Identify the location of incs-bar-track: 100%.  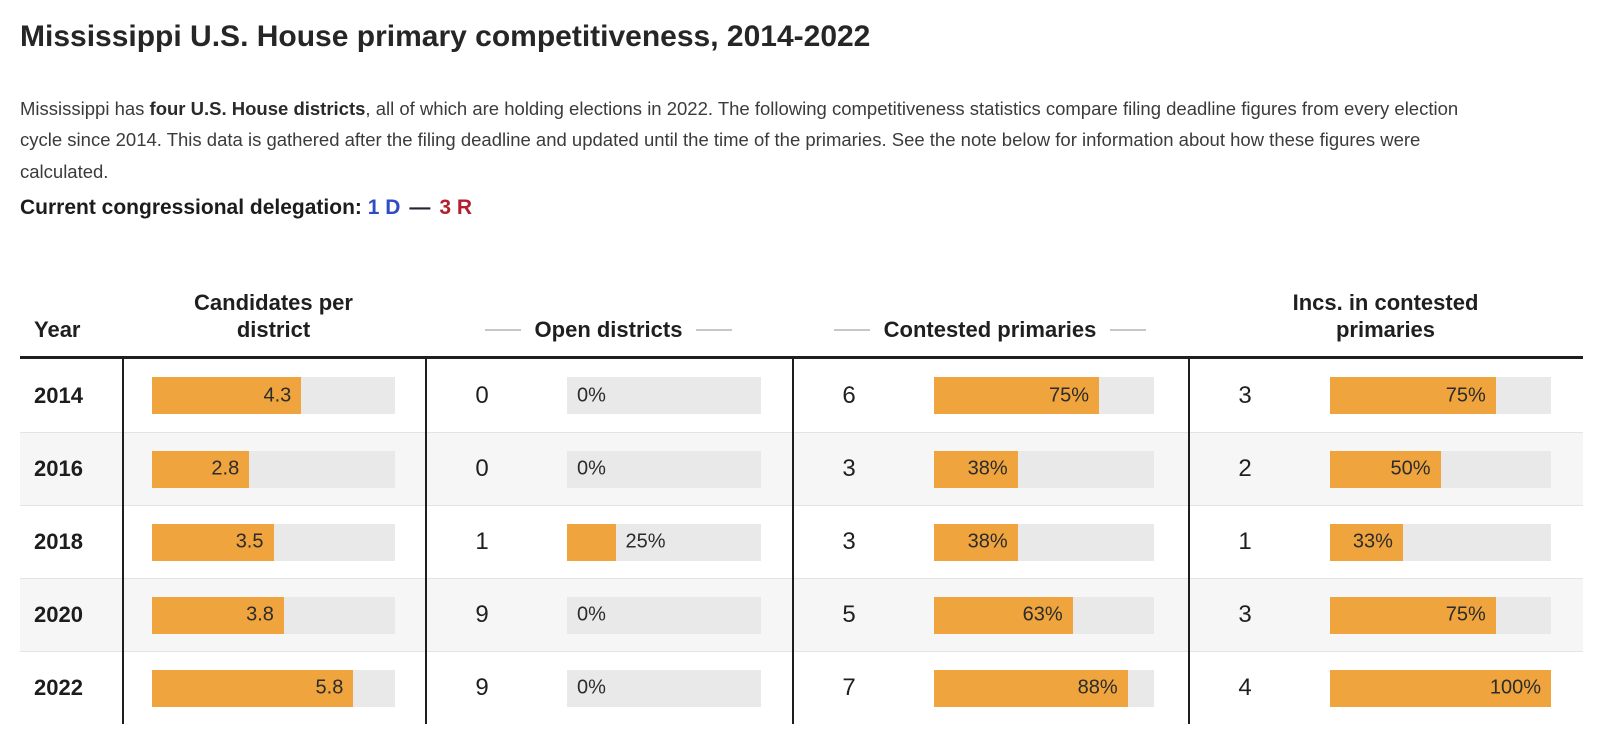
(1440, 688).